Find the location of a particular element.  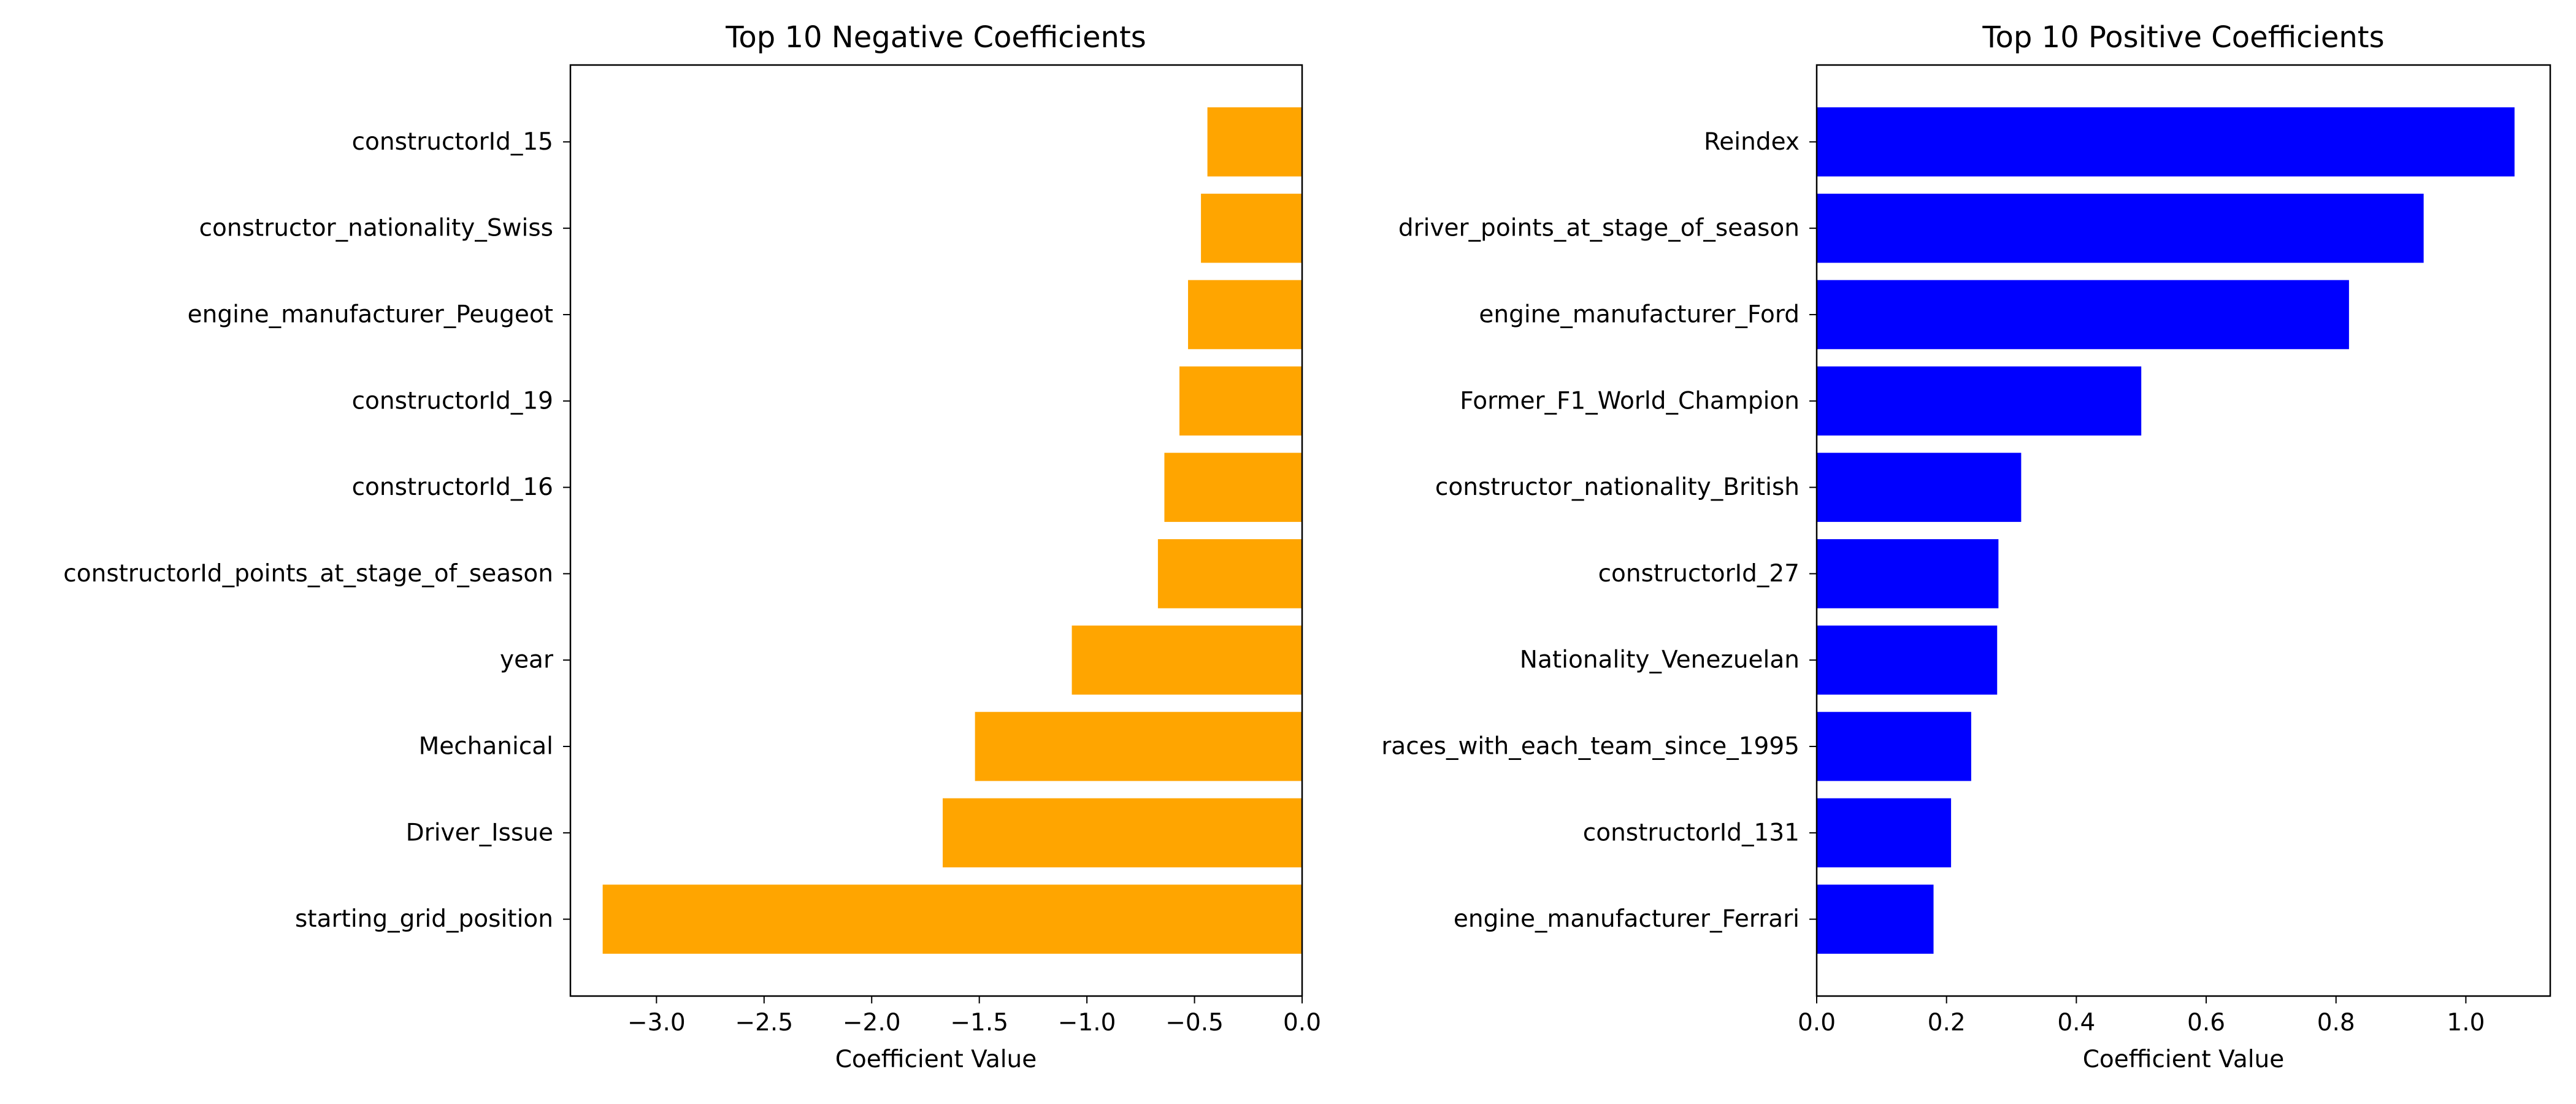

y-tick-label: Mechanical is located at coordinates (486, 747).